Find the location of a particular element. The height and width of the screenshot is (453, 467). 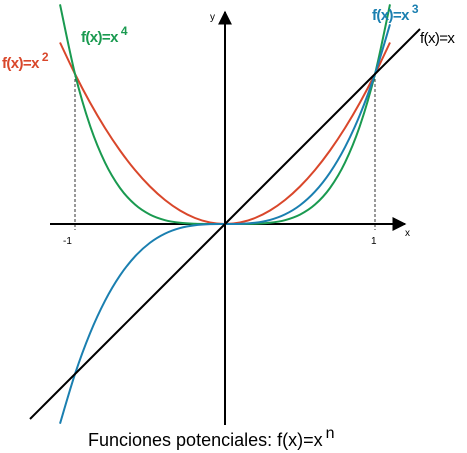

title-text: Funciones potenciales: f(x)=x is located at coordinates (205, 440).